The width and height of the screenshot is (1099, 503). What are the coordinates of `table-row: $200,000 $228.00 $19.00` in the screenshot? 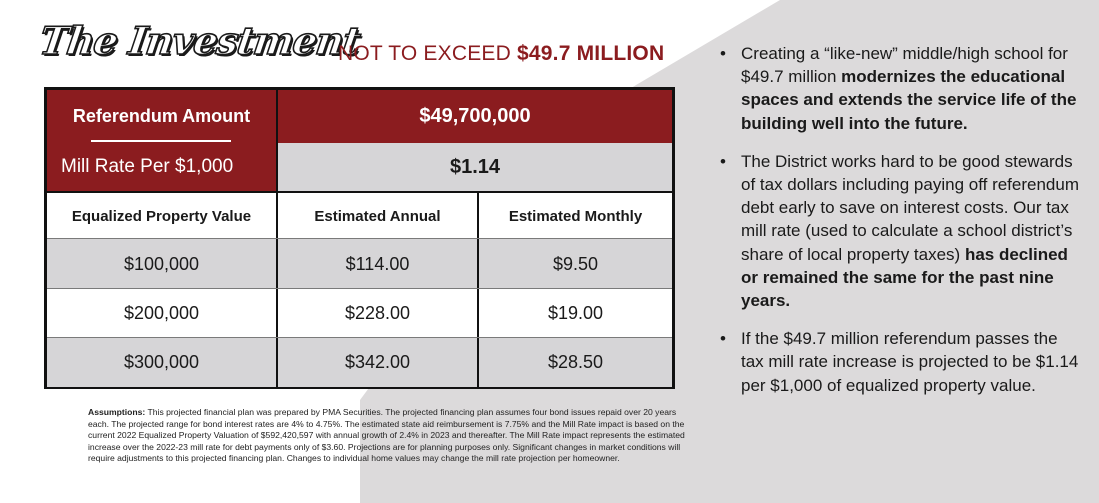 It's located at (359, 313).